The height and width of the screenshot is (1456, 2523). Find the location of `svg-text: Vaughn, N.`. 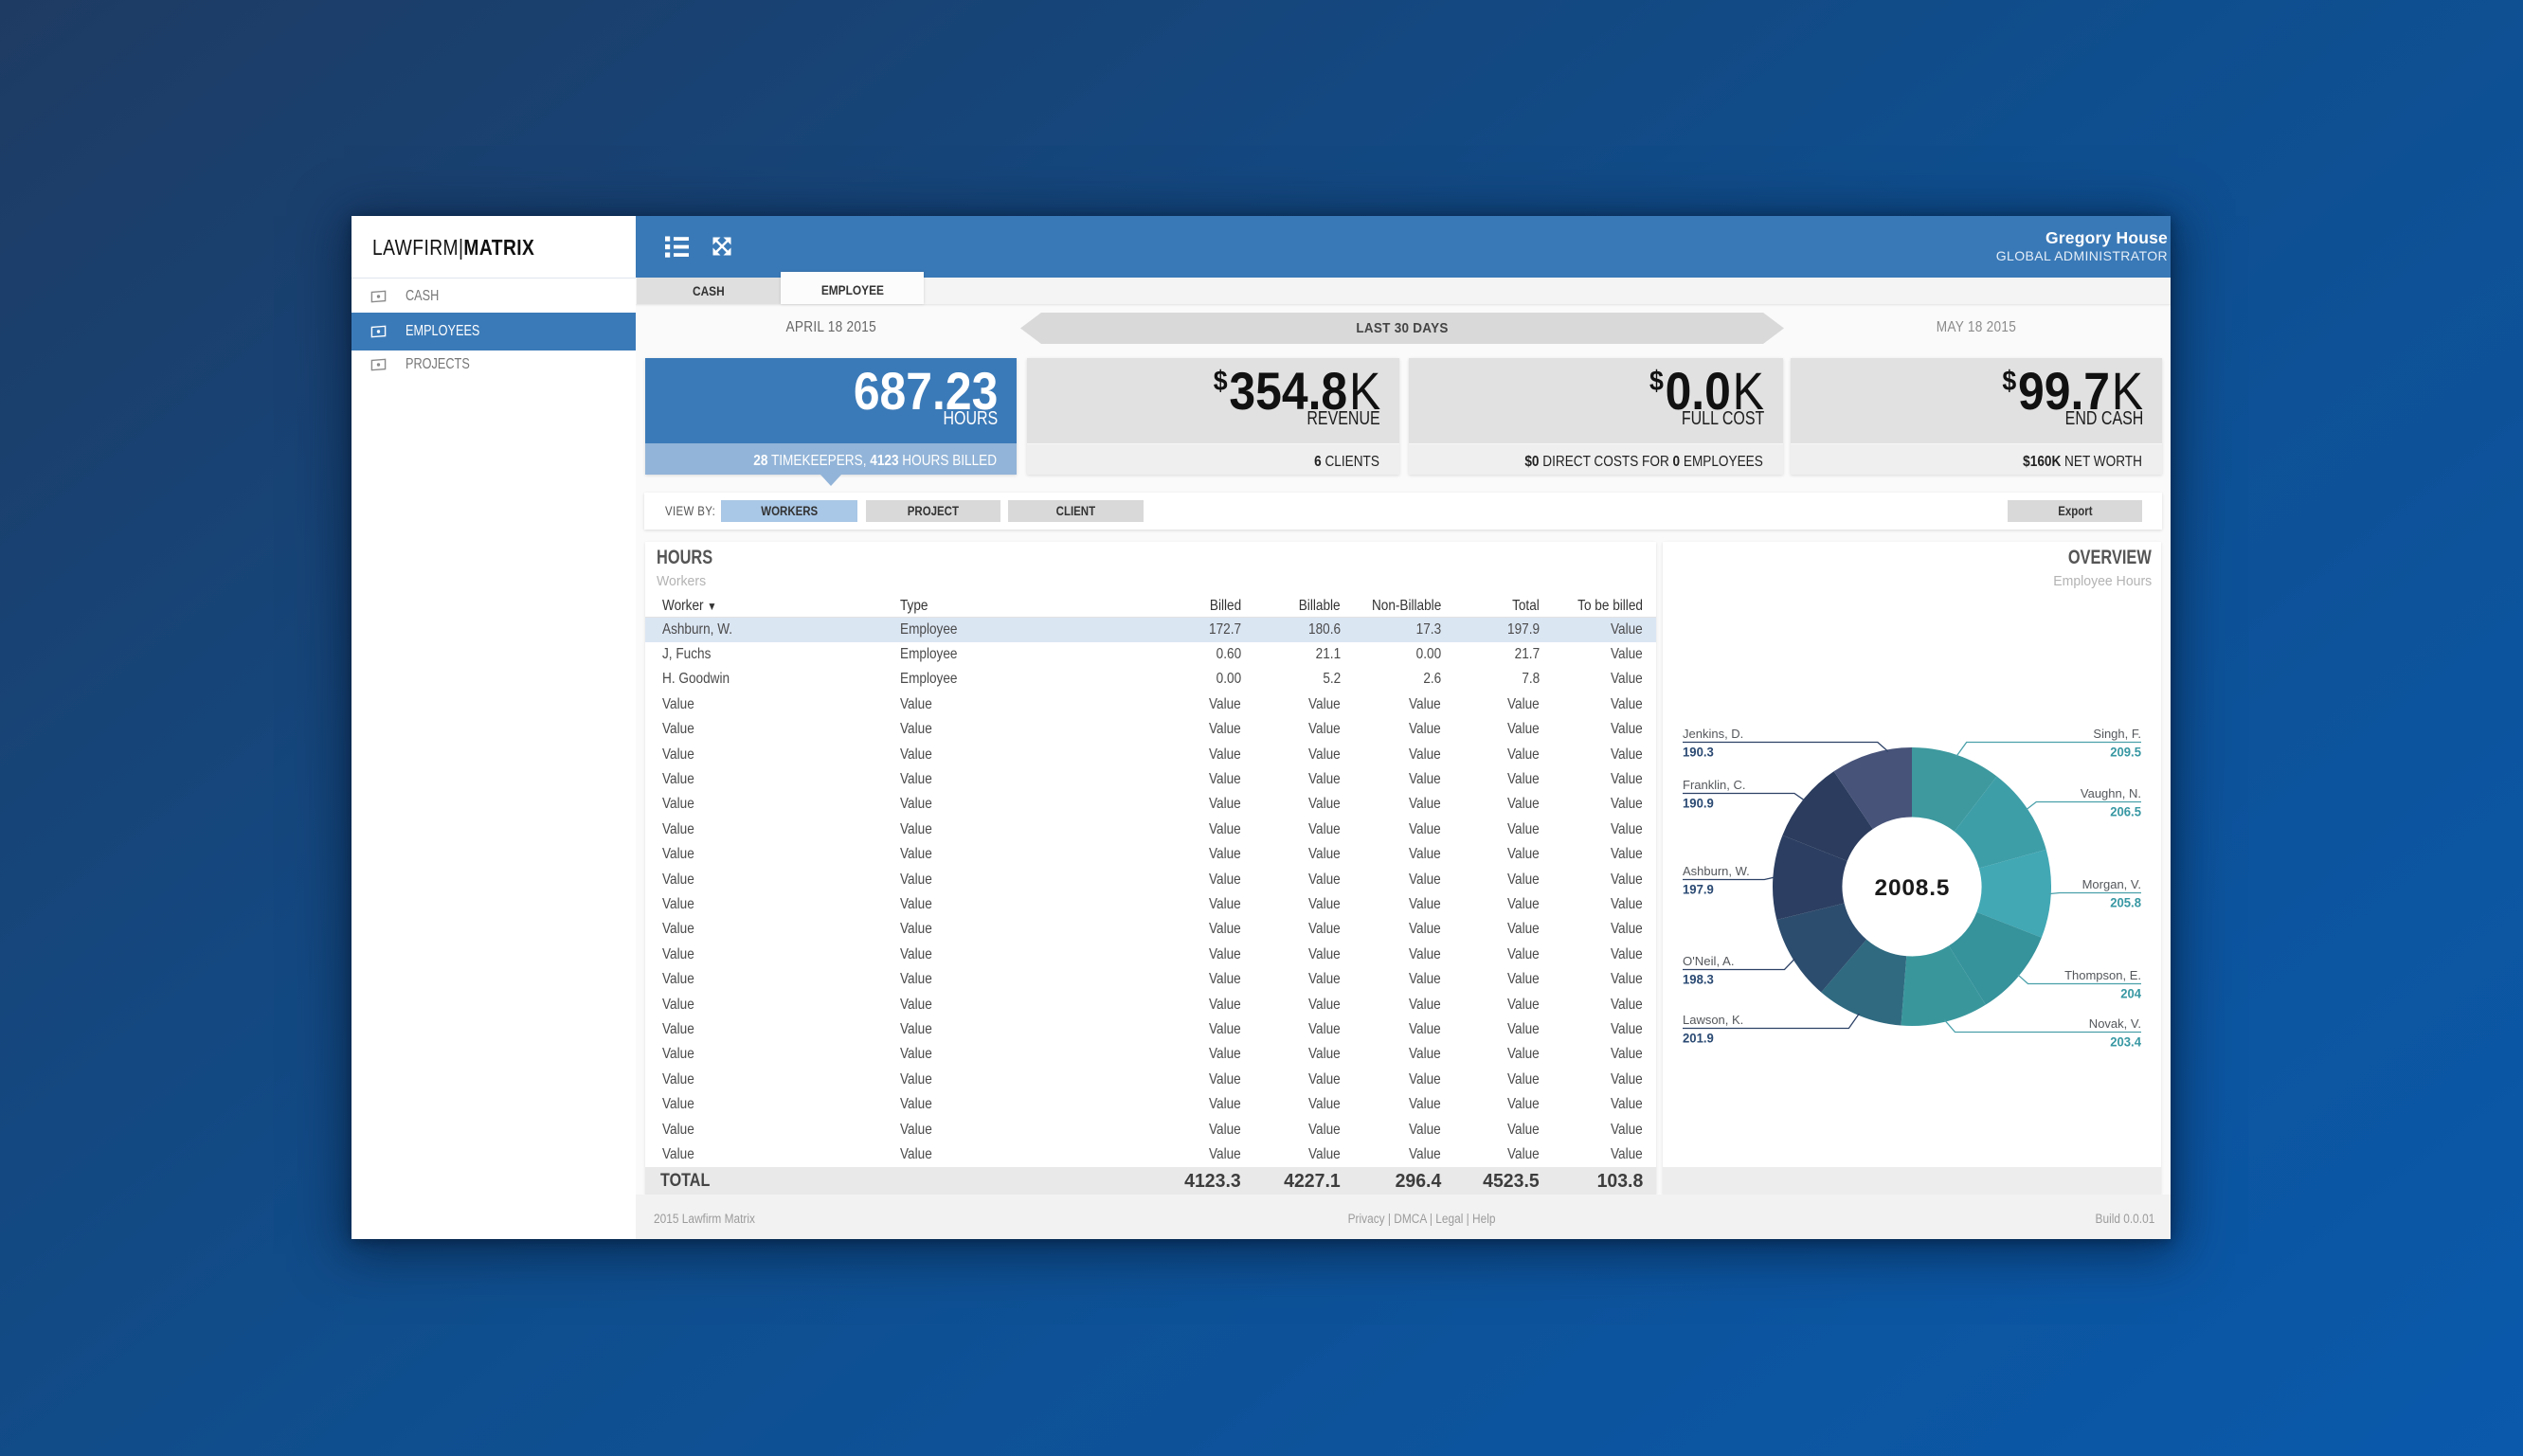

svg-text: Vaughn, N. is located at coordinates (2111, 793).